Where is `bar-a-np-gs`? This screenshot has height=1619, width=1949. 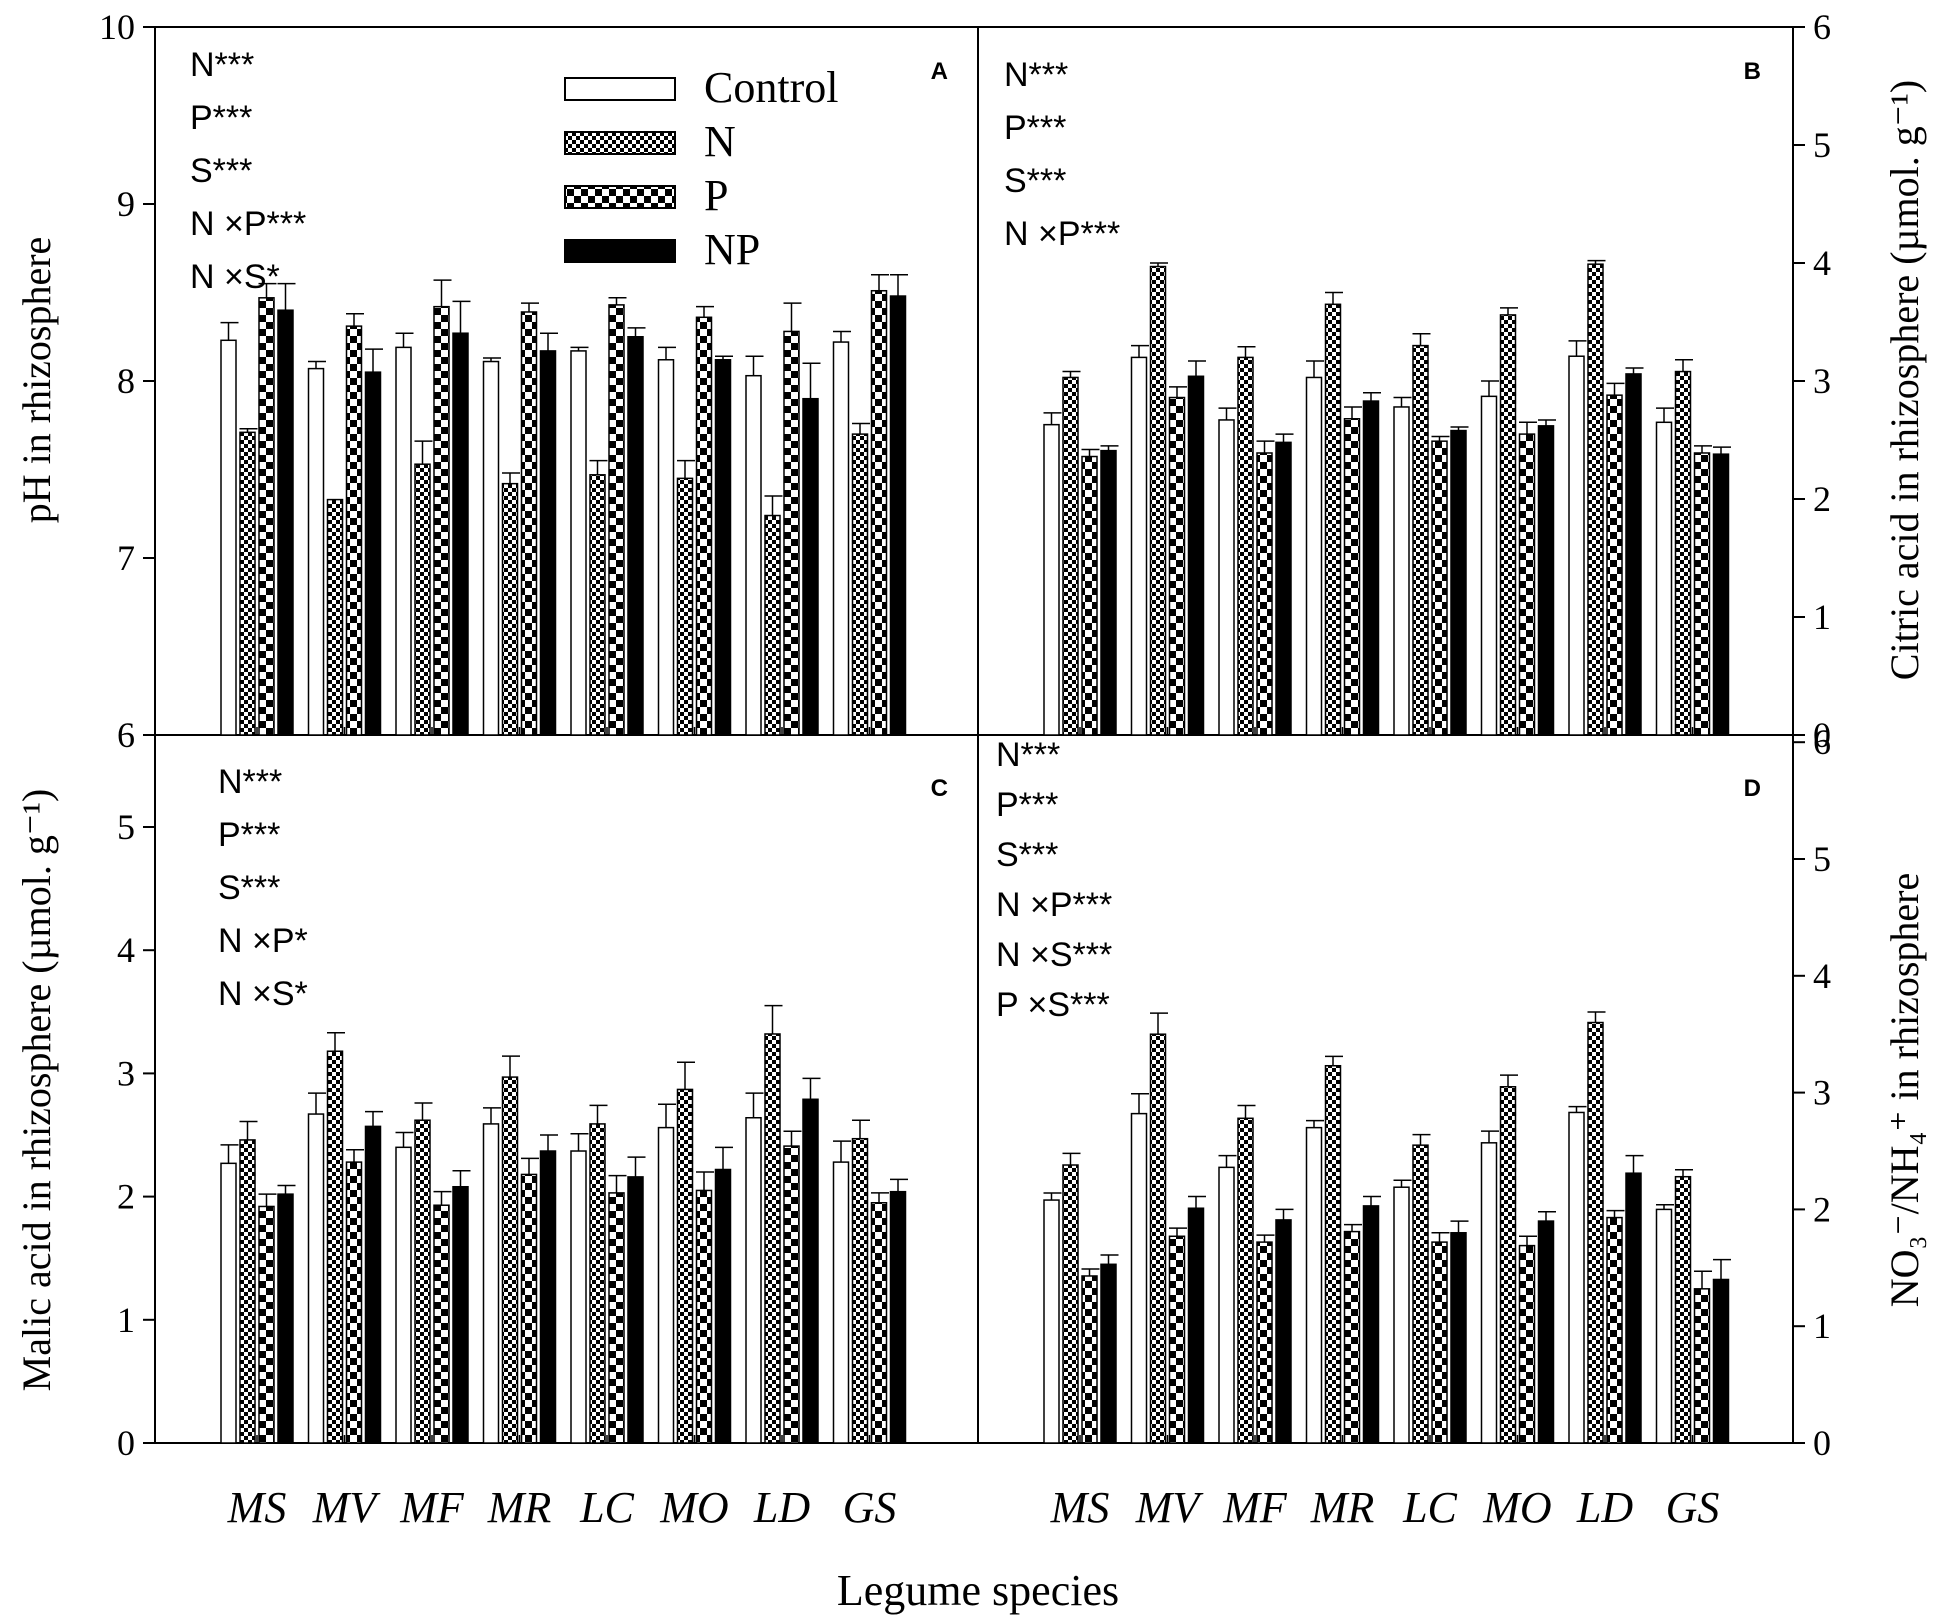
bar-a-np-gs is located at coordinates (898, 515).